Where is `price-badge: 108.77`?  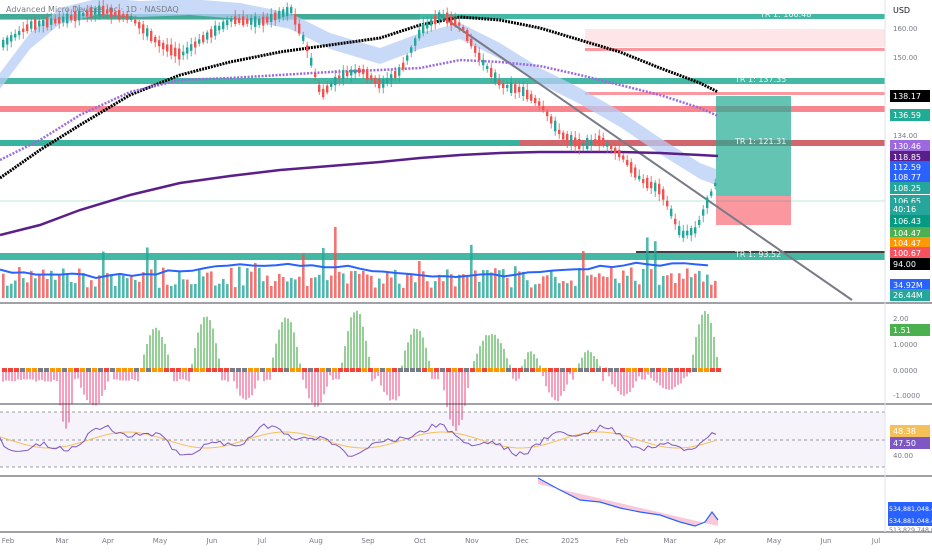
price-badge: 108.77 is located at coordinates (910, 177).